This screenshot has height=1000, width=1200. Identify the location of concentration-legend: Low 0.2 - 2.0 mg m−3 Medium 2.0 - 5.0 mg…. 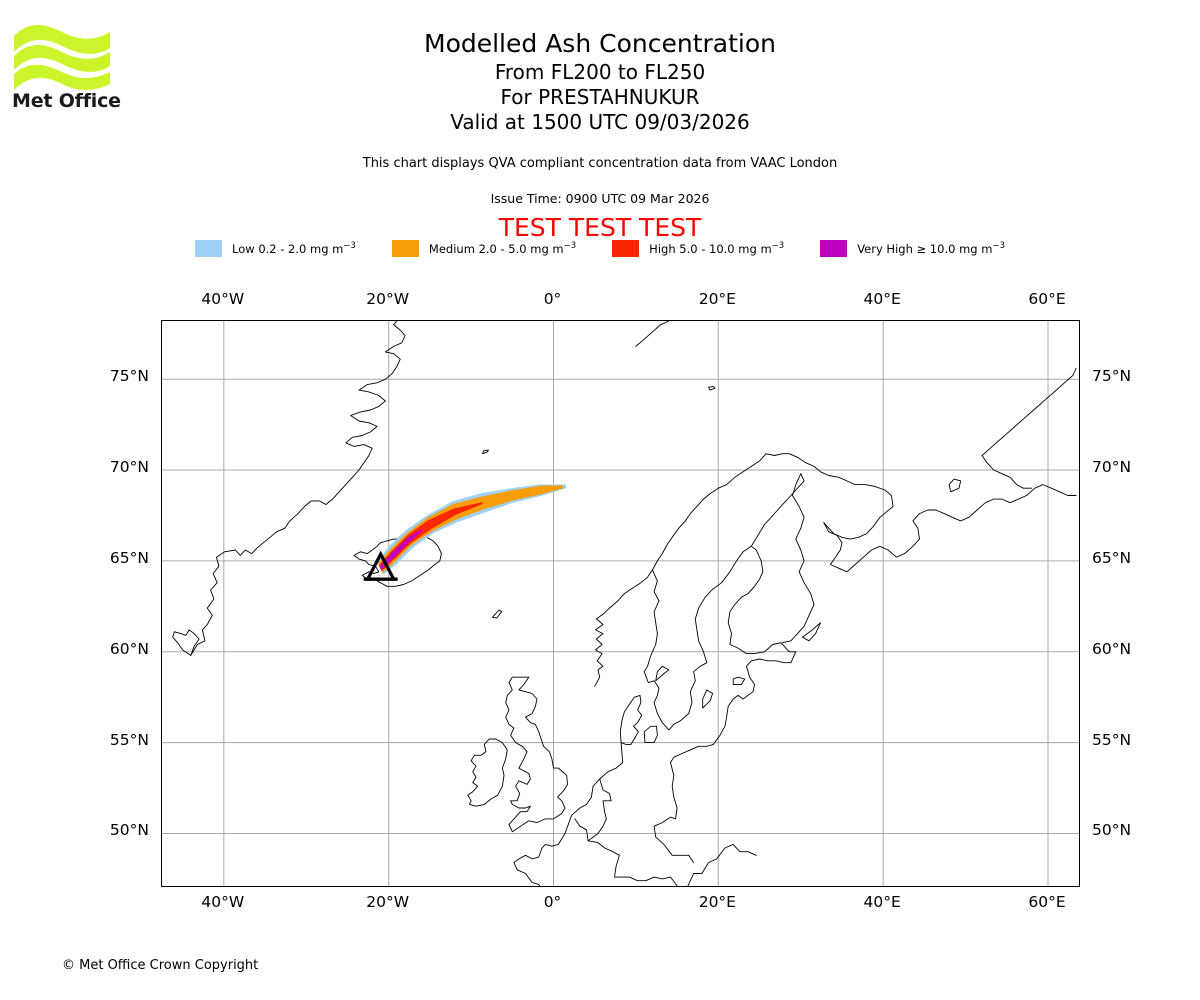
(600, 248).